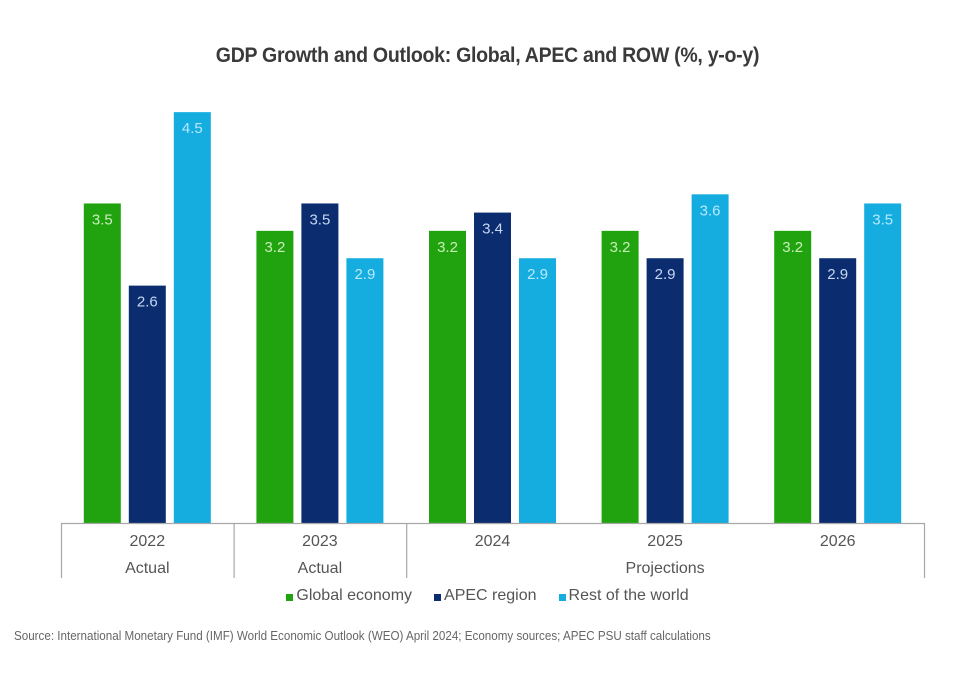 The height and width of the screenshot is (689, 975). I want to click on data-label-apec-region-2023: 3.5, so click(319, 219).